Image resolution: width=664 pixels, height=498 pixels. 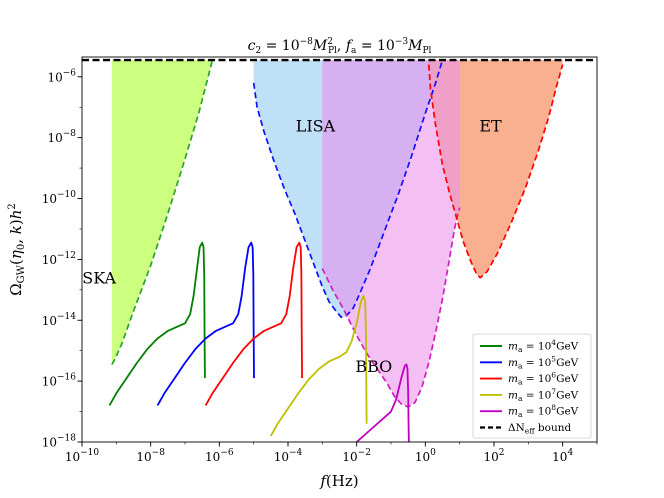 I want to click on region-label-ska: SKA, so click(x=99, y=278).